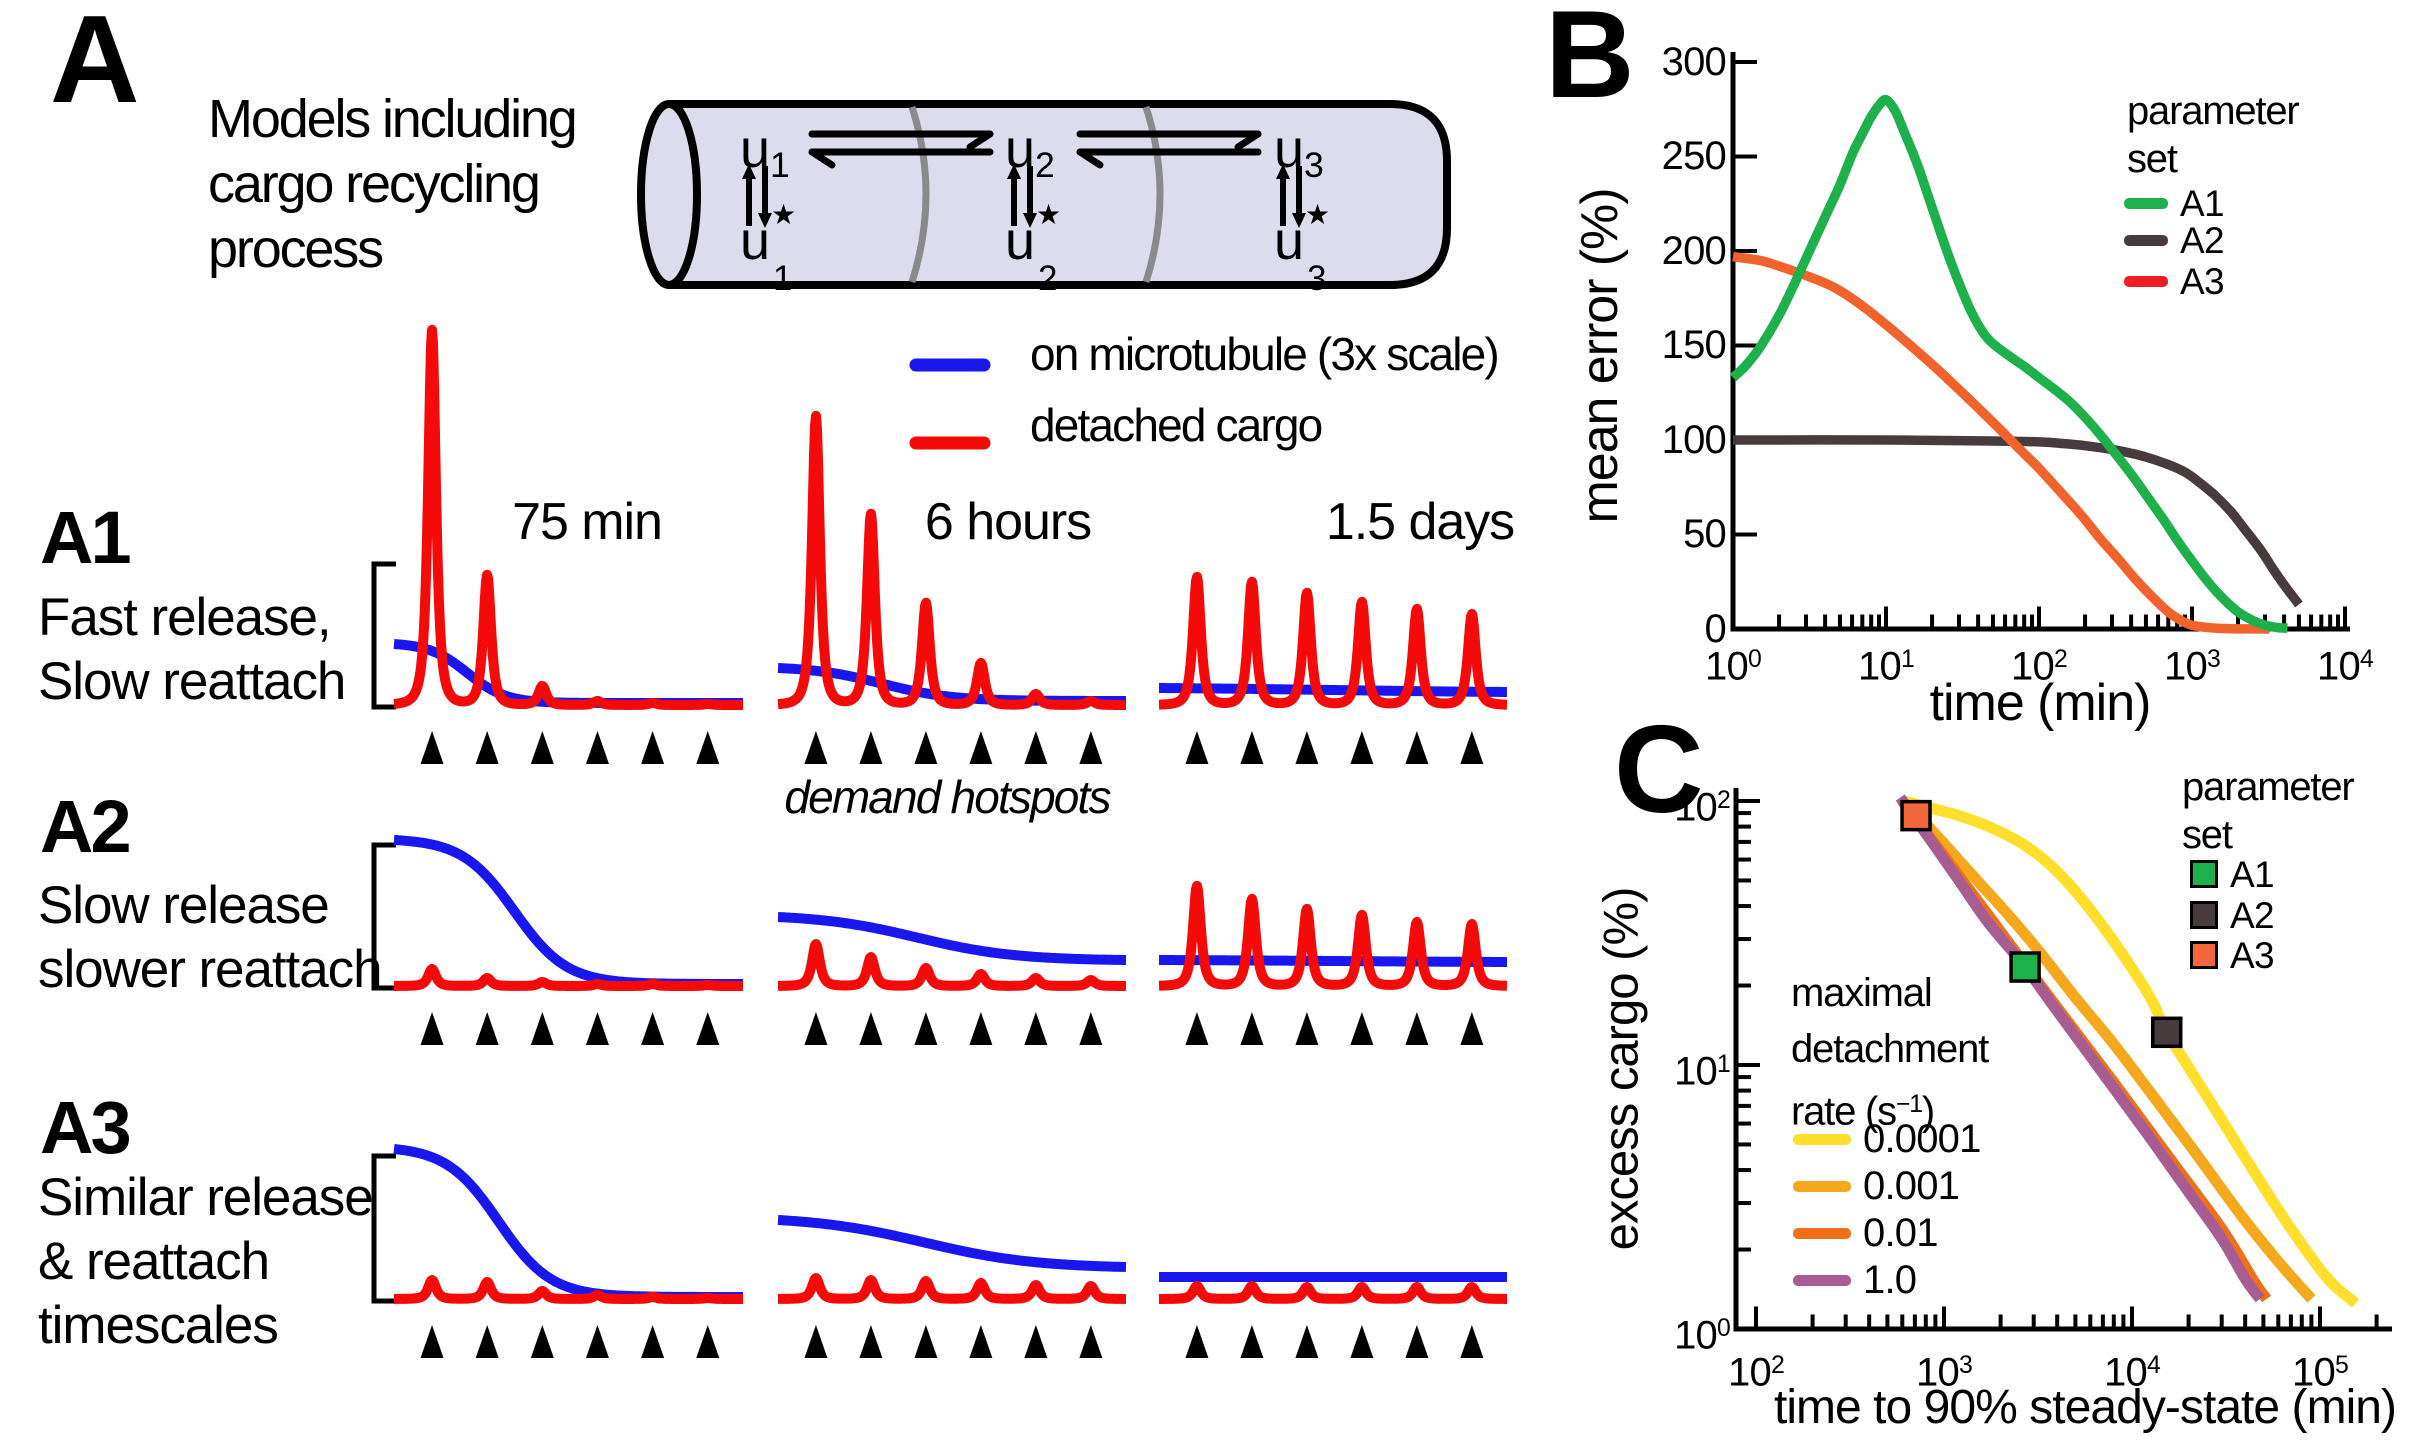  I want to click on panelB-curve-A3, so click(2001, 442).